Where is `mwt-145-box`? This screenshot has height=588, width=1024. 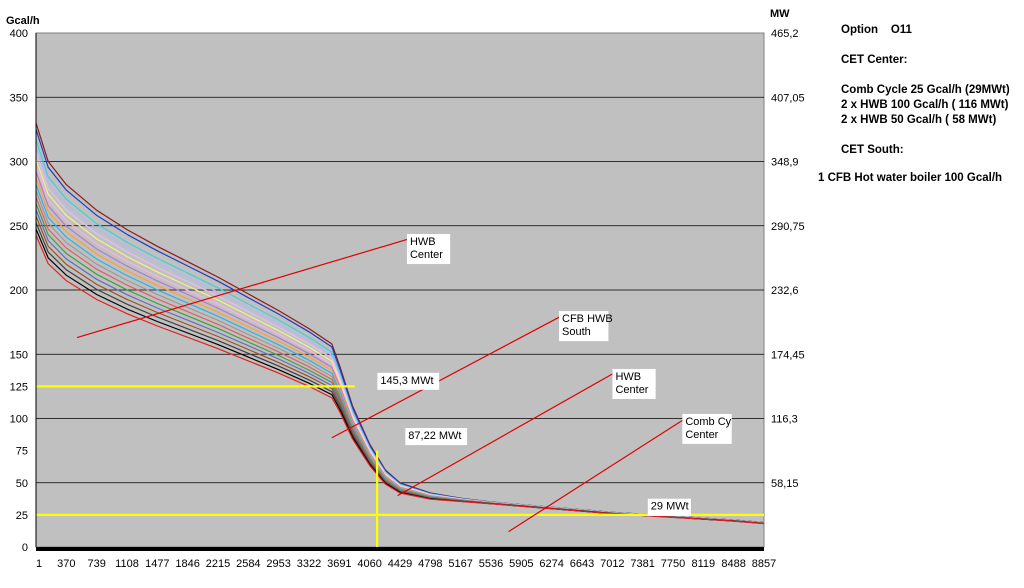 mwt-145-box is located at coordinates (408, 381).